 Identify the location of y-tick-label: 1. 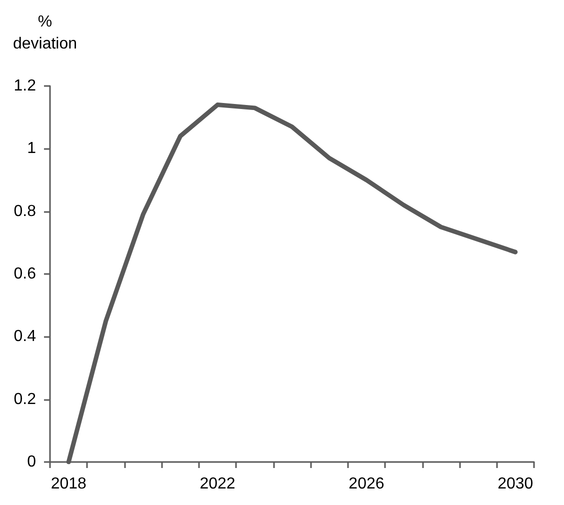
(31, 149).